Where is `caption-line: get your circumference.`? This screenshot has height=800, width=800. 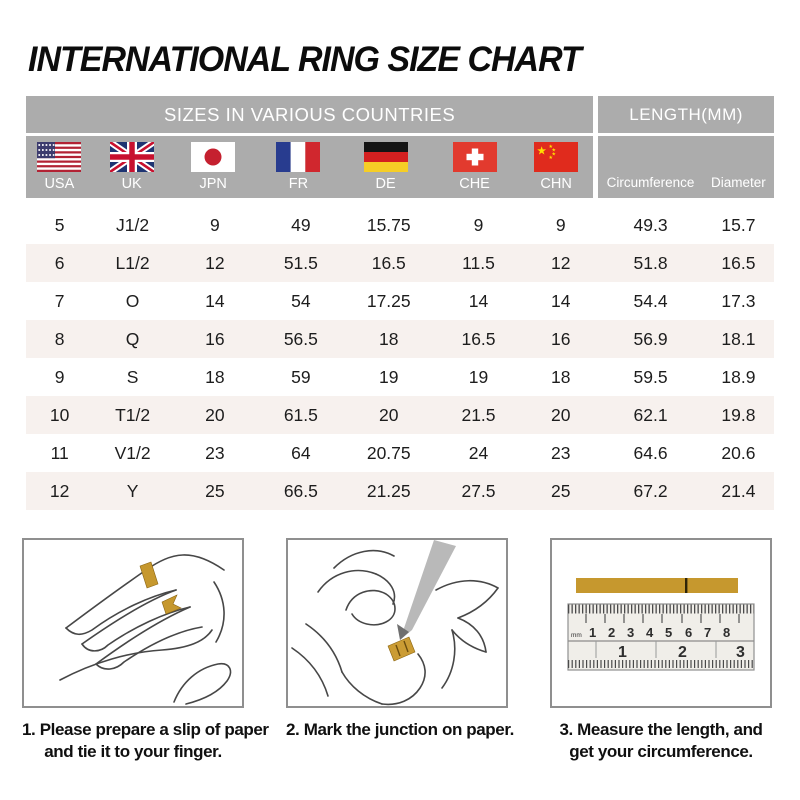
caption-line: get your circumference. is located at coordinates (661, 751).